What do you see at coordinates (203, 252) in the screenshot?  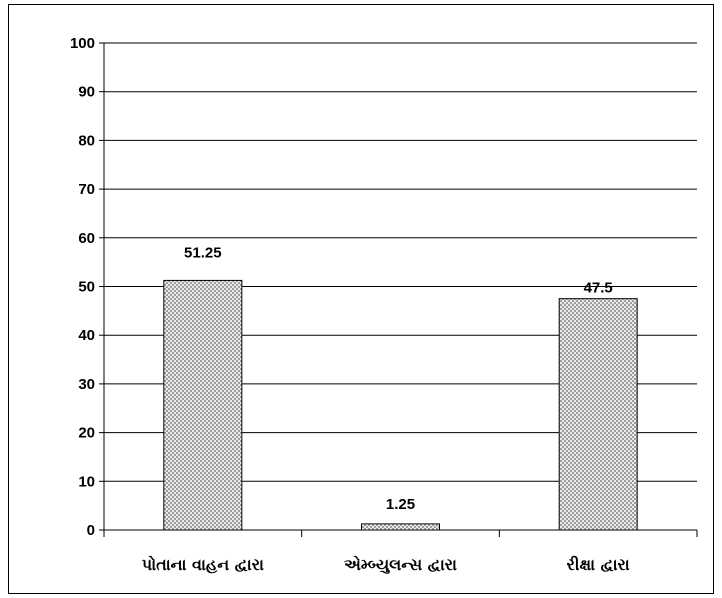 I see `data-label: 51.25` at bounding box center [203, 252].